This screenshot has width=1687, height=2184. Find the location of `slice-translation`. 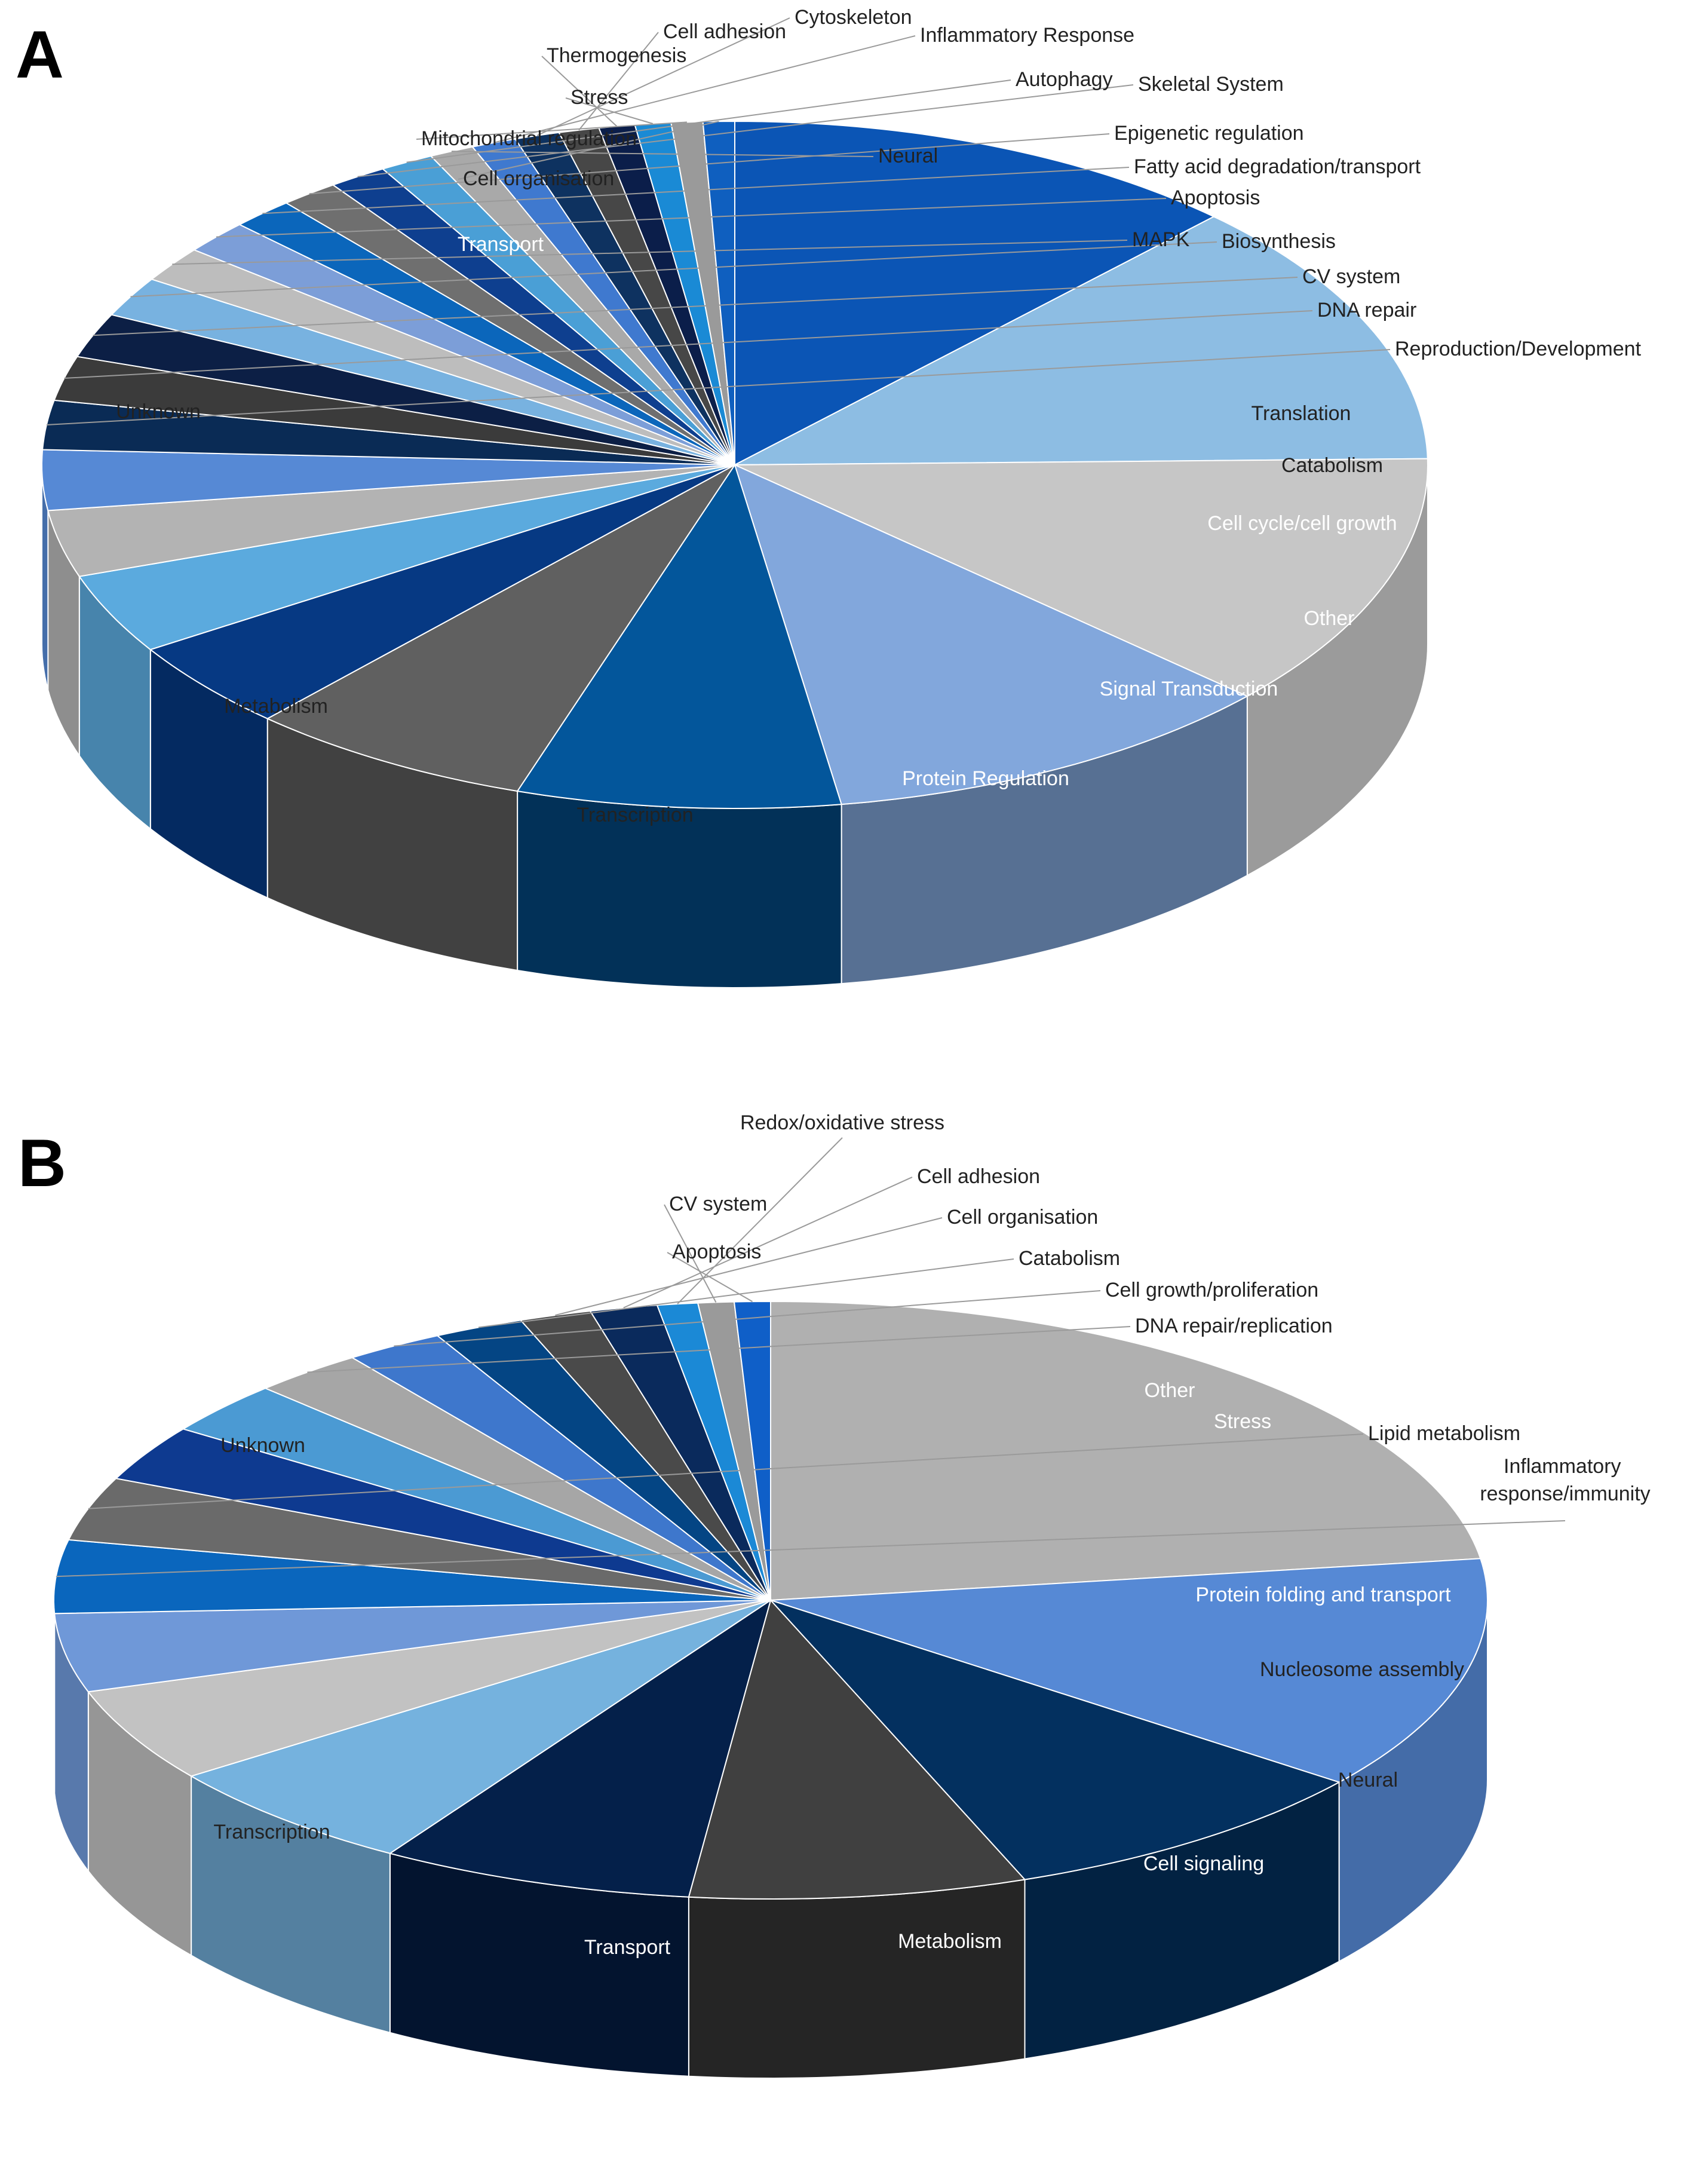

slice-translation is located at coordinates (388, 480).